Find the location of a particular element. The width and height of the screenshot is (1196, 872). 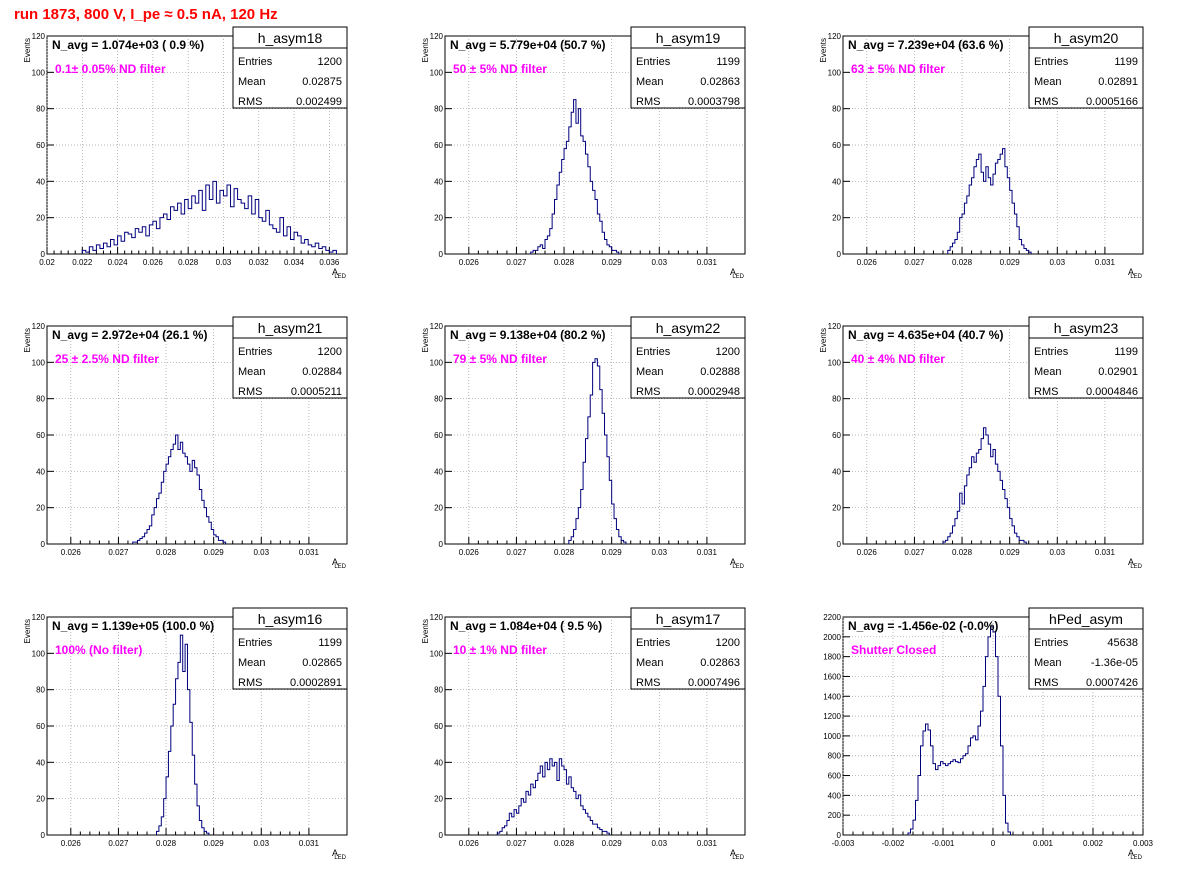

navg-annotation: N_avg = 1.084e+04 ( 9.5 %) is located at coordinates (526, 626).